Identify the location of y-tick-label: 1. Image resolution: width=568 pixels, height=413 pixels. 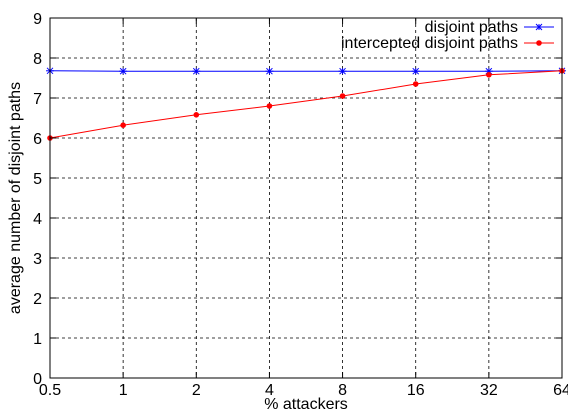
(37, 339).